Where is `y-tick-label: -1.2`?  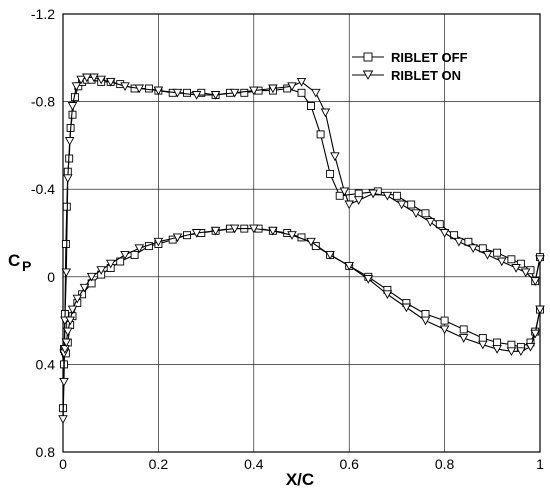 y-tick-label: -1.2 is located at coordinates (43, 14).